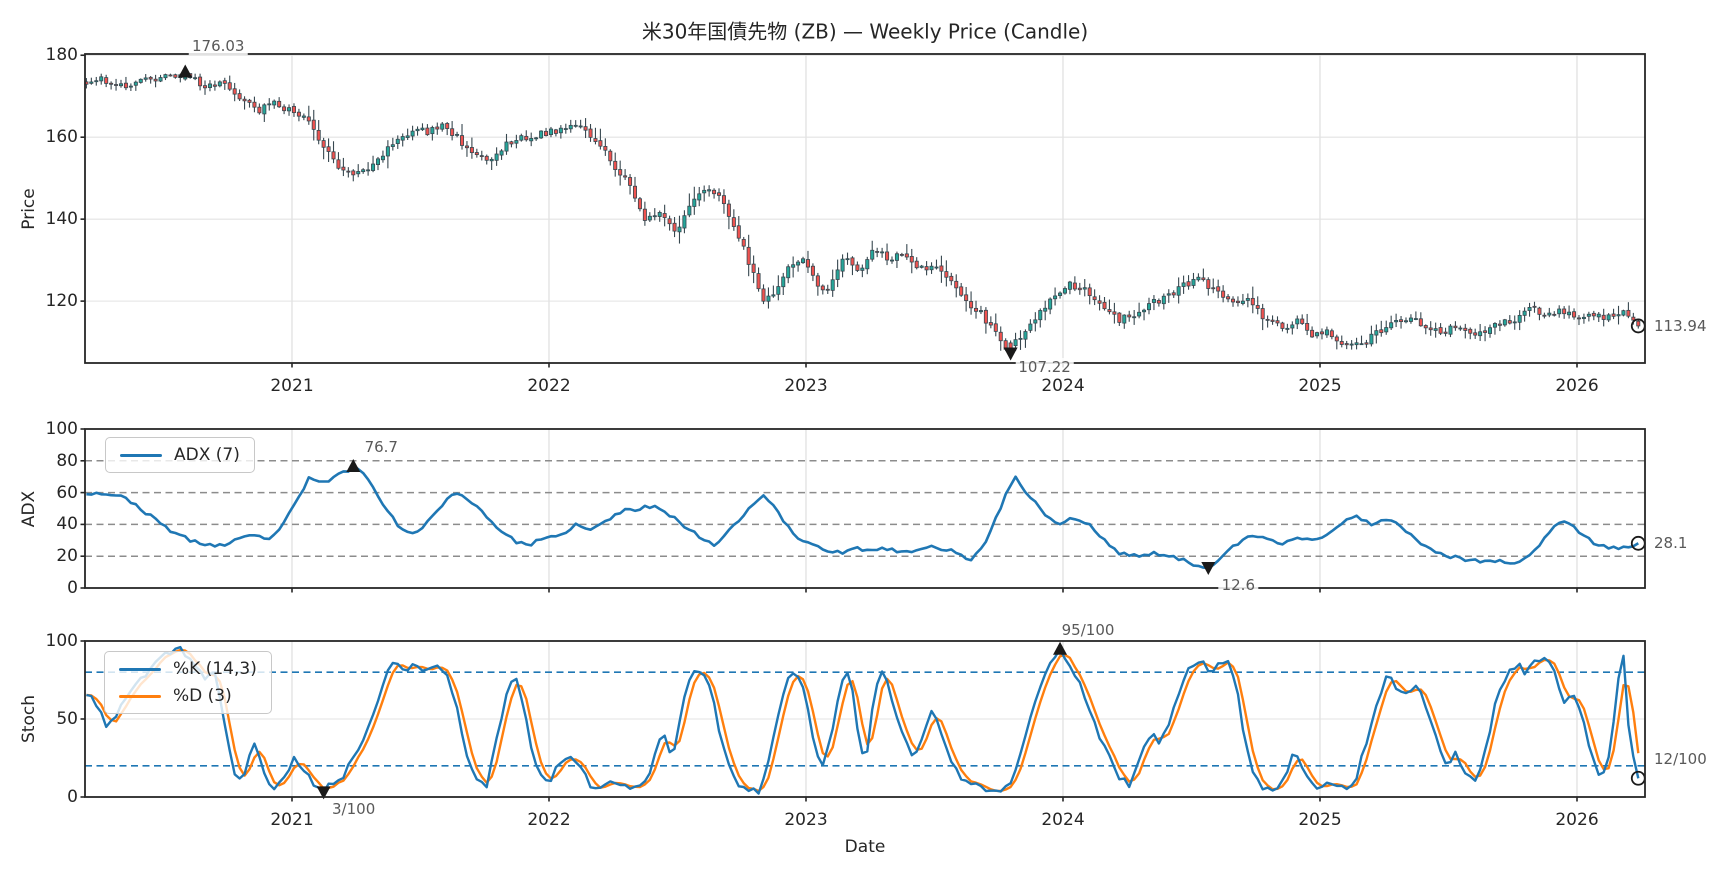 This screenshot has height=878, width=1728. I want to click on xlabel: Date, so click(865, 847).